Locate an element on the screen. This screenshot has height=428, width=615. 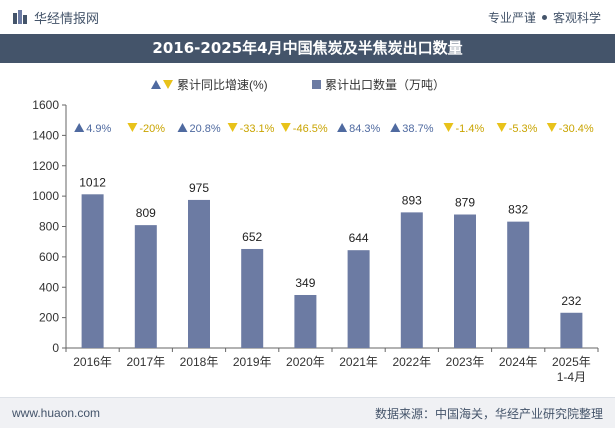
y-axis: 0 200 400 600 800 1000 1200 1400 1600 is located at coordinates (49, 226).